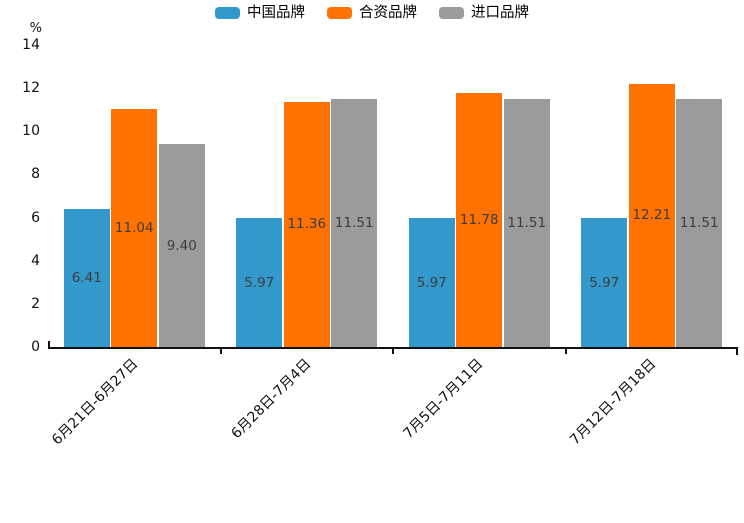 Image resolution: width=744 pixels, height=523 pixels. What do you see at coordinates (31, 88) in the screenshot?
I see `y-axis-tick-label-12: 12` at bounding box center [31, 88].